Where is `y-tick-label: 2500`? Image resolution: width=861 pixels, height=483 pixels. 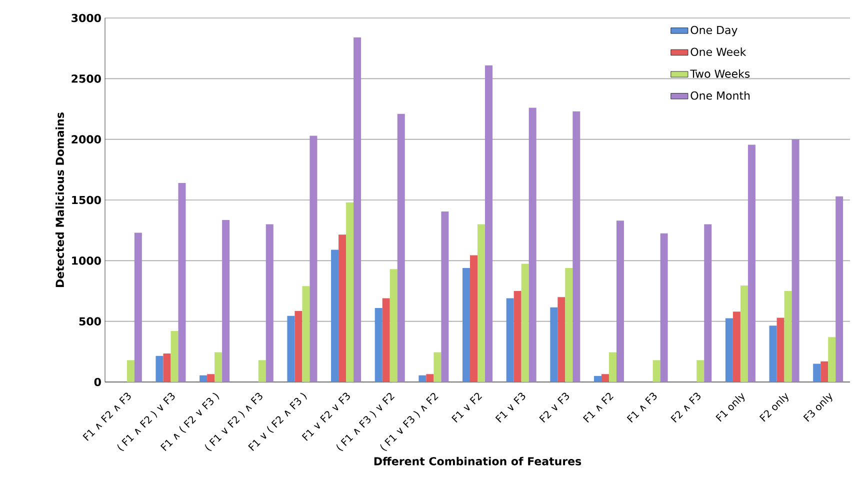
y-tick-label: 2500 is located at coordinates (86, 78).